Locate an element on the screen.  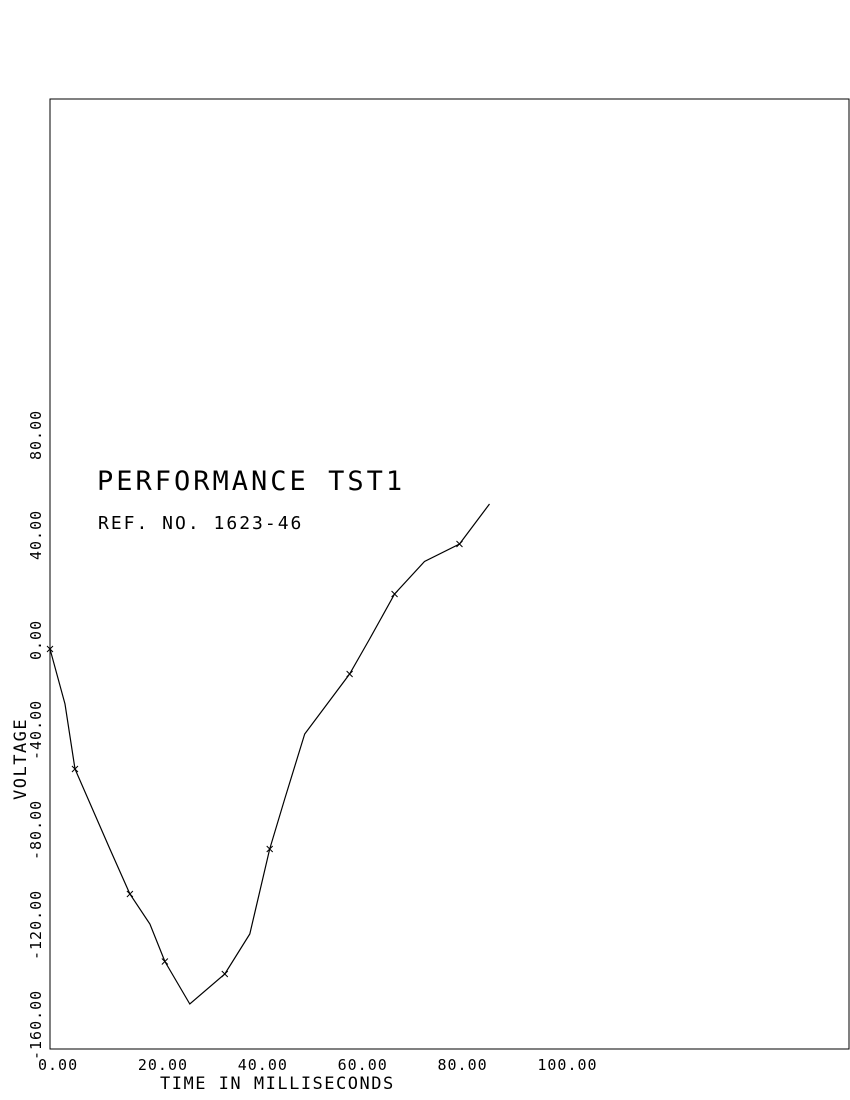
x-tick-label: 0.00 is located at coordinates (58, 1065).